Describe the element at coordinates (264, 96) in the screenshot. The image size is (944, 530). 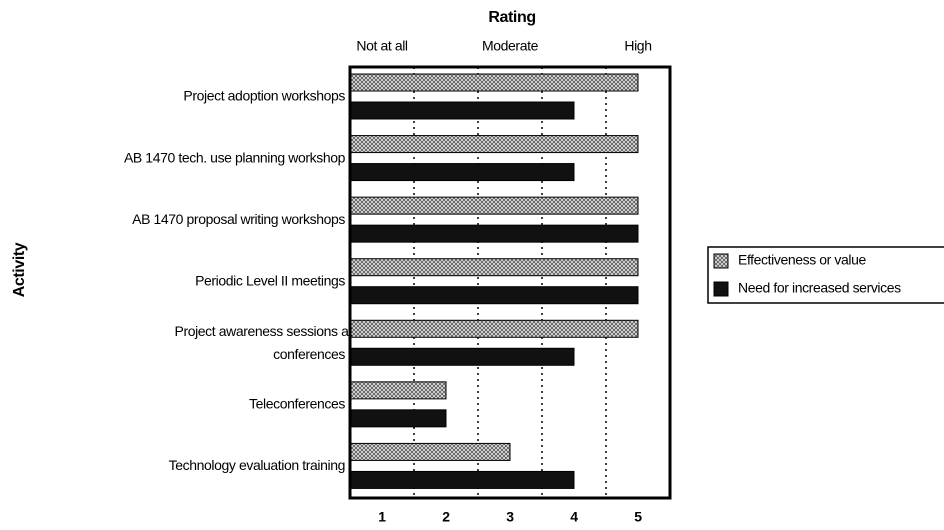
I see `y-tick-label: Project adoption workshops` at that location.